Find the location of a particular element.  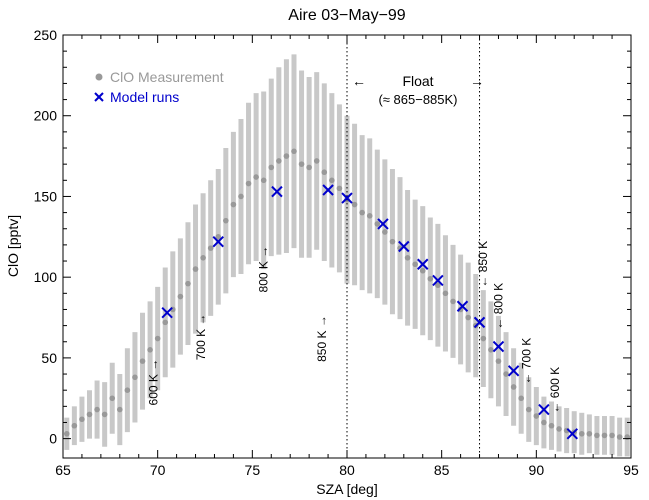

y-tick-label: 250 is located at coordinates (46, 35).